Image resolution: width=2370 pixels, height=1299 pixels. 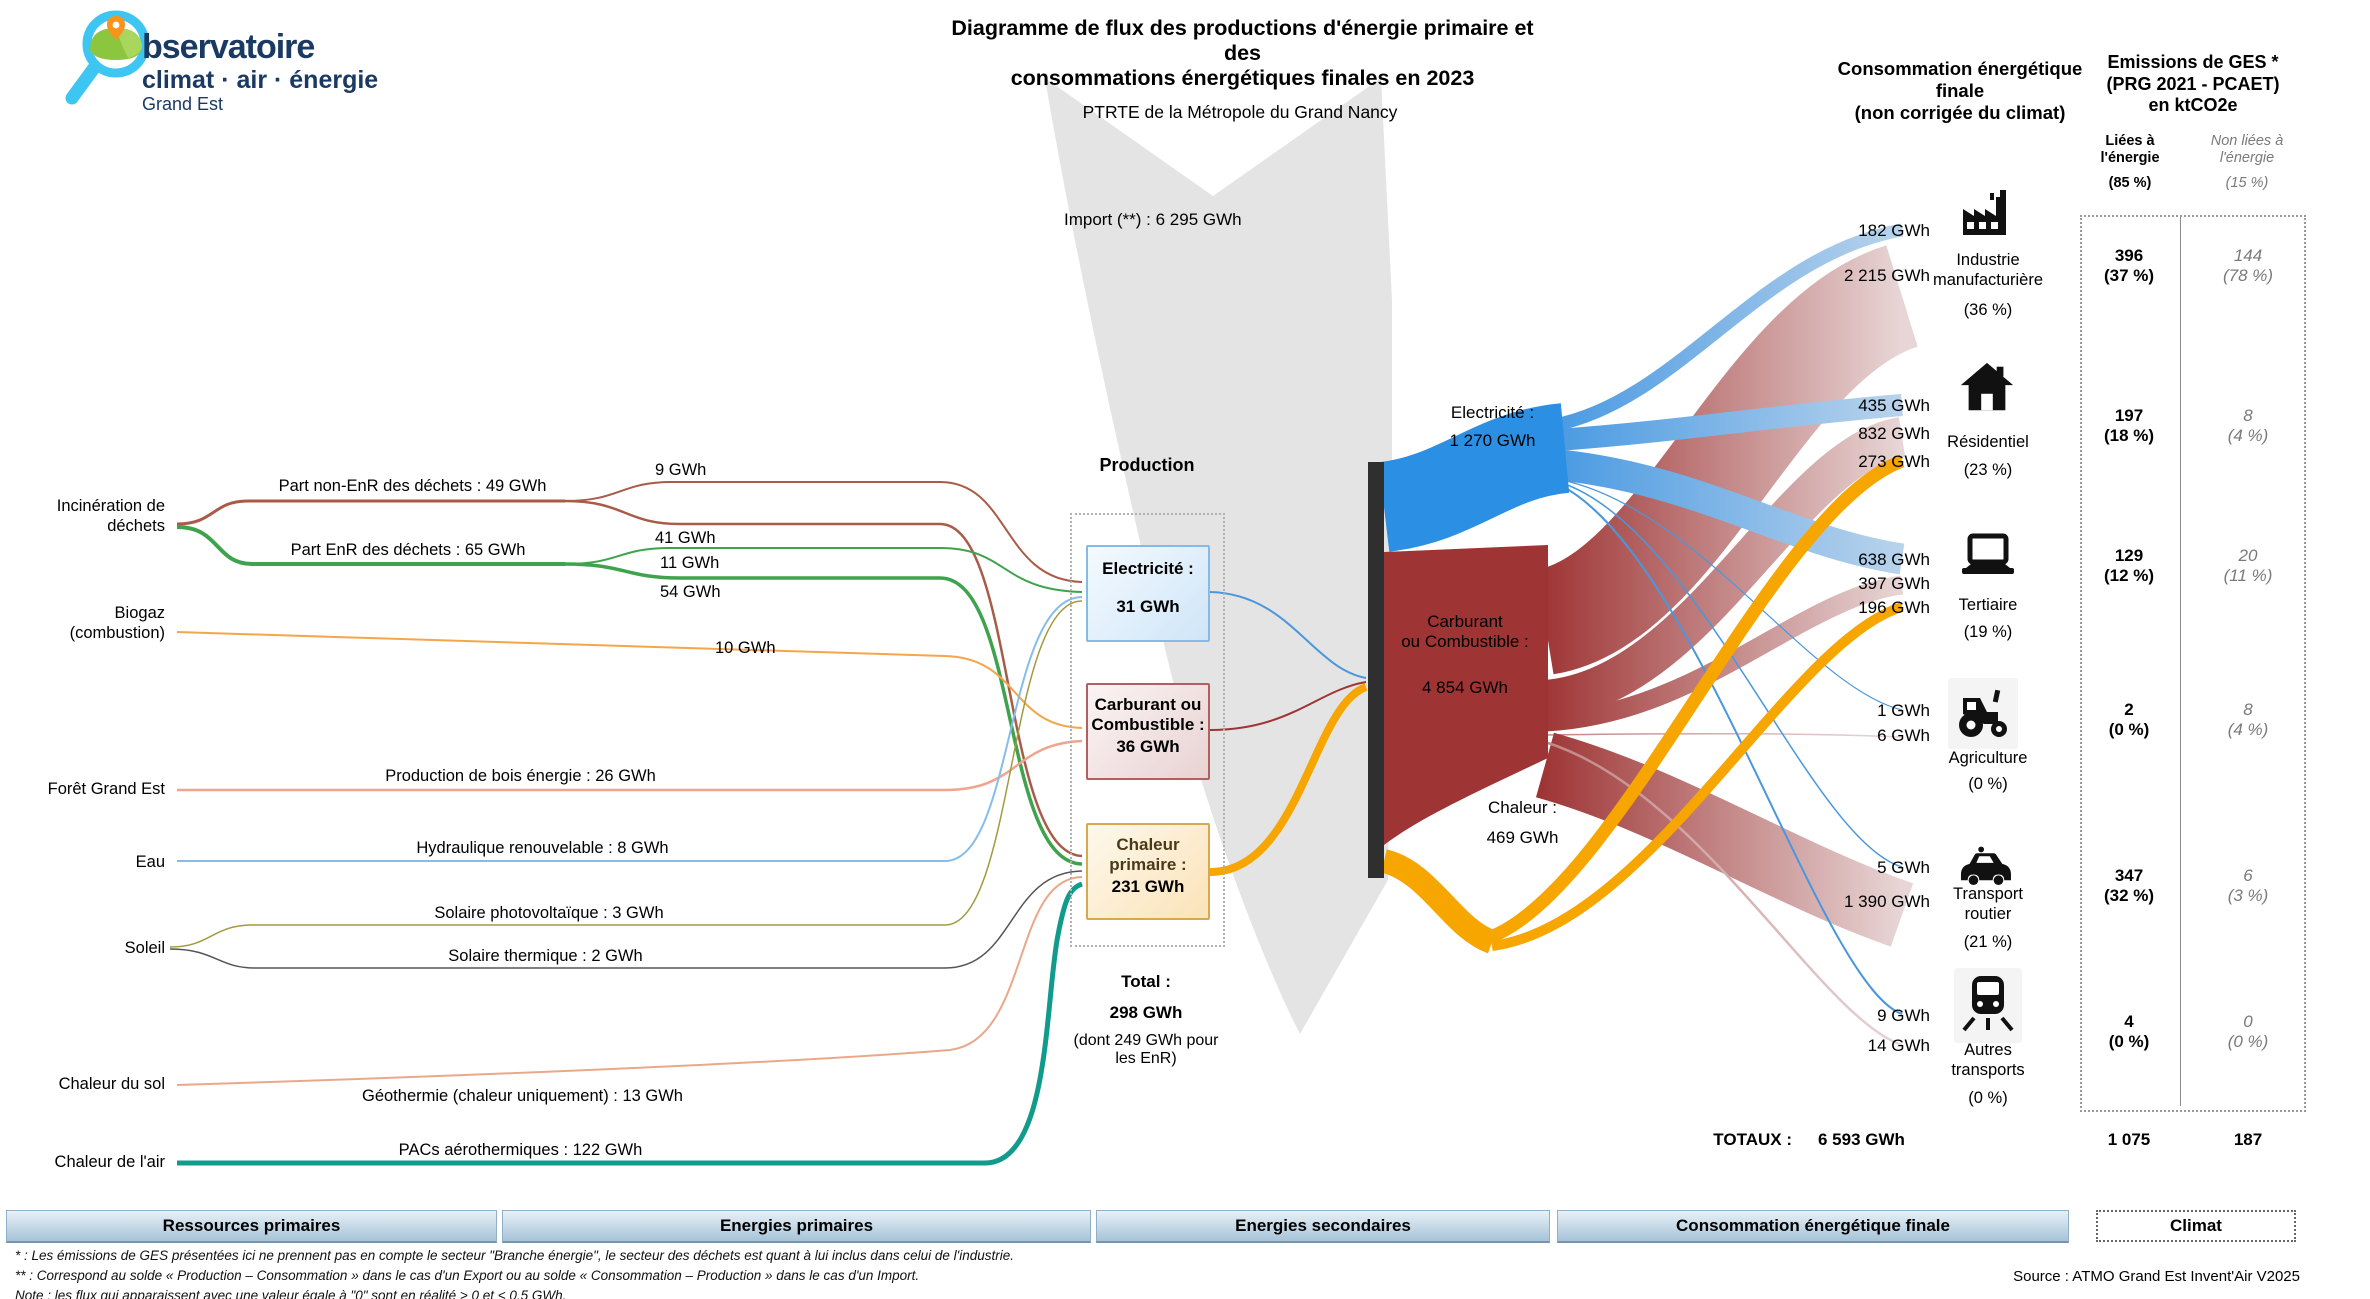 I want to click on flow-wood, so click(x=630, y=765).